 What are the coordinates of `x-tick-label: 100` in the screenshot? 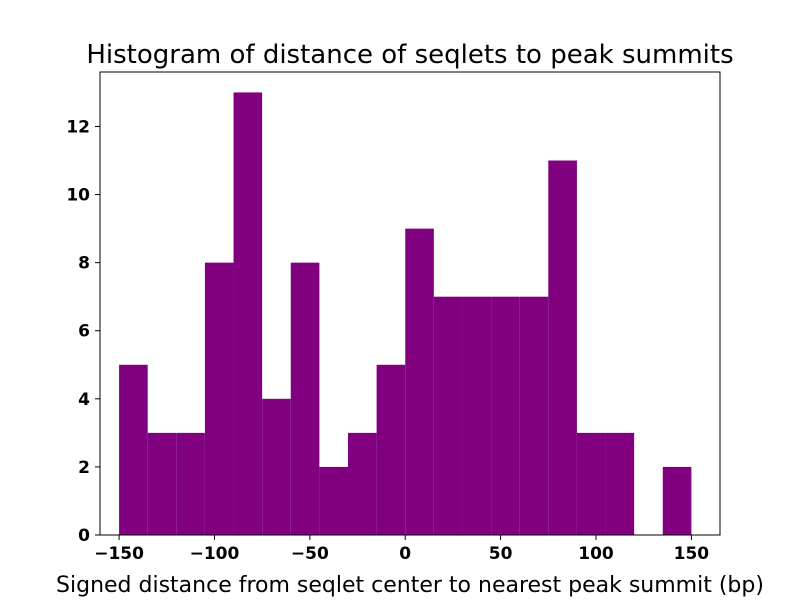 It's located at (596, 554).